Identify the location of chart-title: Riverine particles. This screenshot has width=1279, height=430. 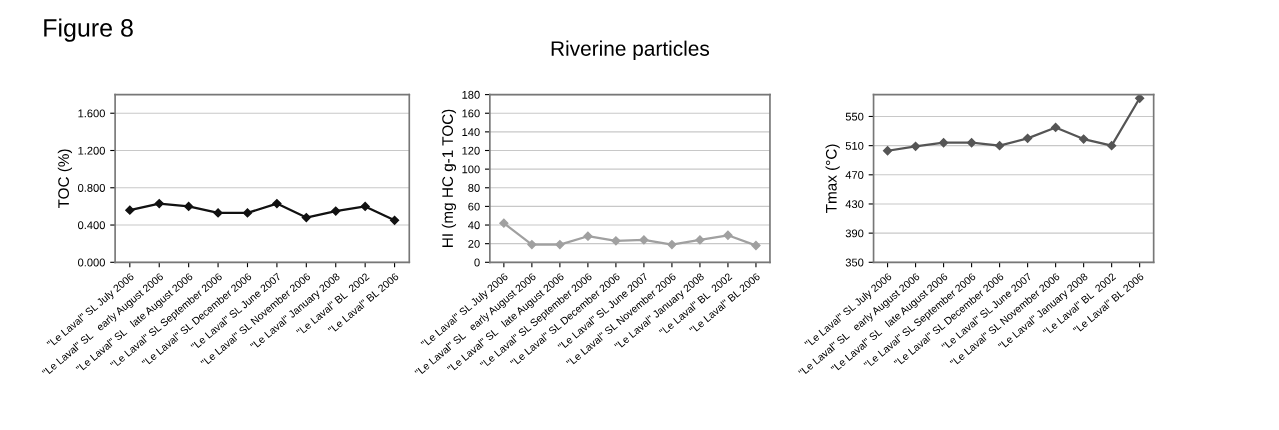
(630, 50).